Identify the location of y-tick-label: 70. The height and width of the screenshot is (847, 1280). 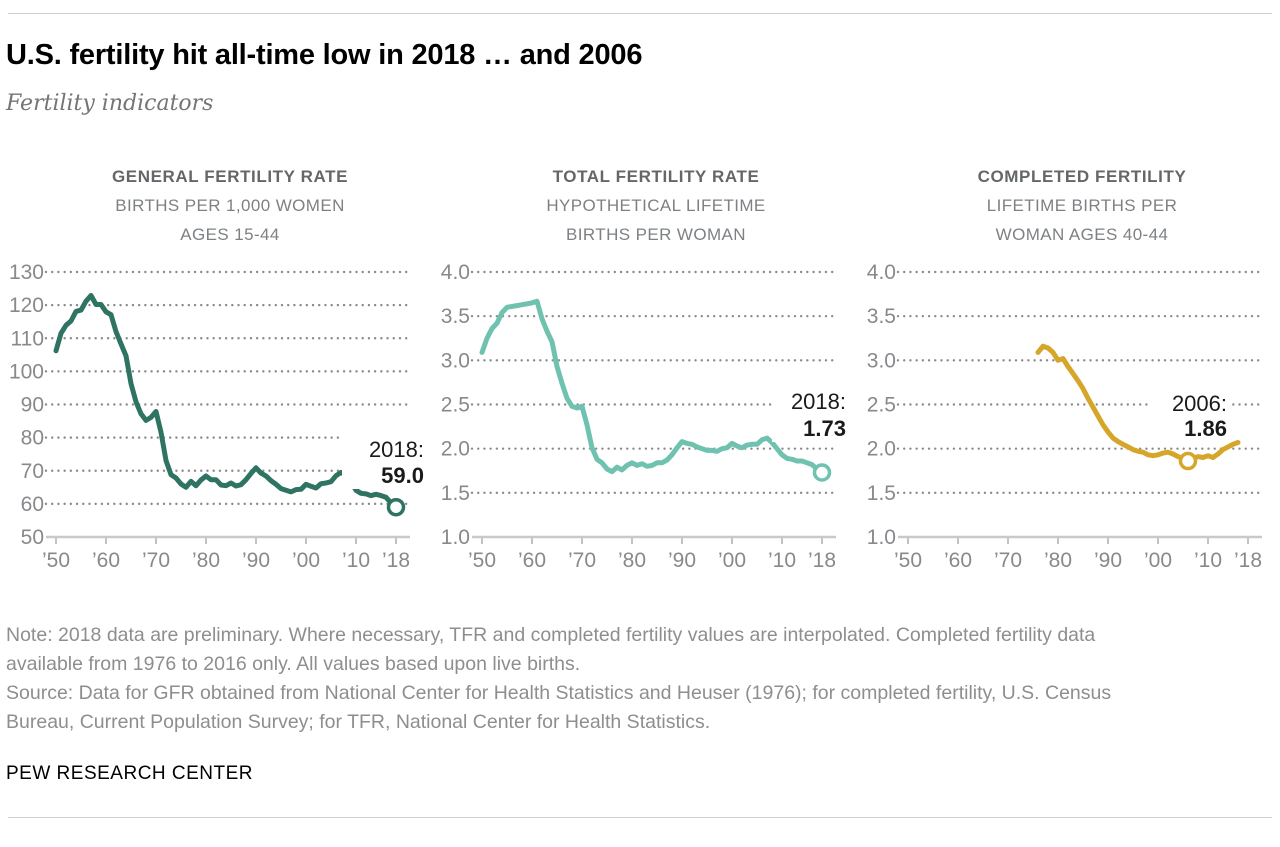
(32, 471).